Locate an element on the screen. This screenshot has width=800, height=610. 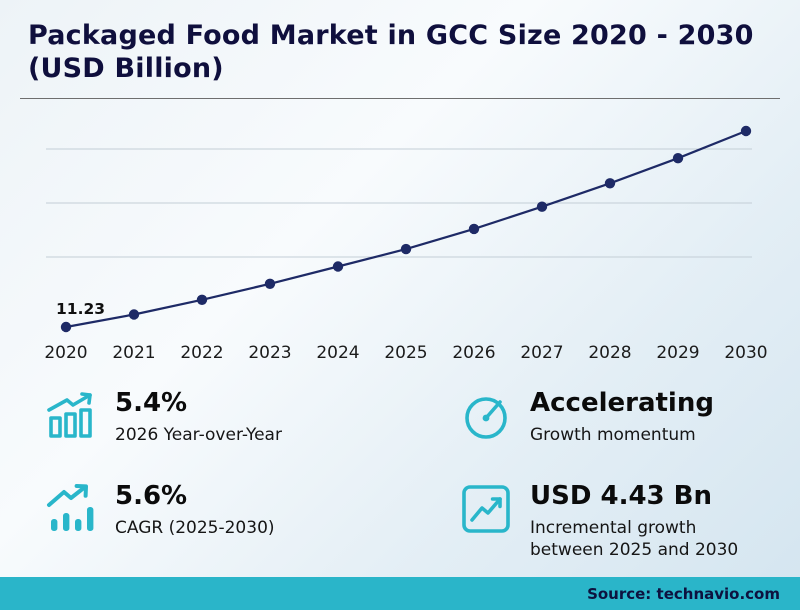
title-divider is located at coordinates (400, 98).